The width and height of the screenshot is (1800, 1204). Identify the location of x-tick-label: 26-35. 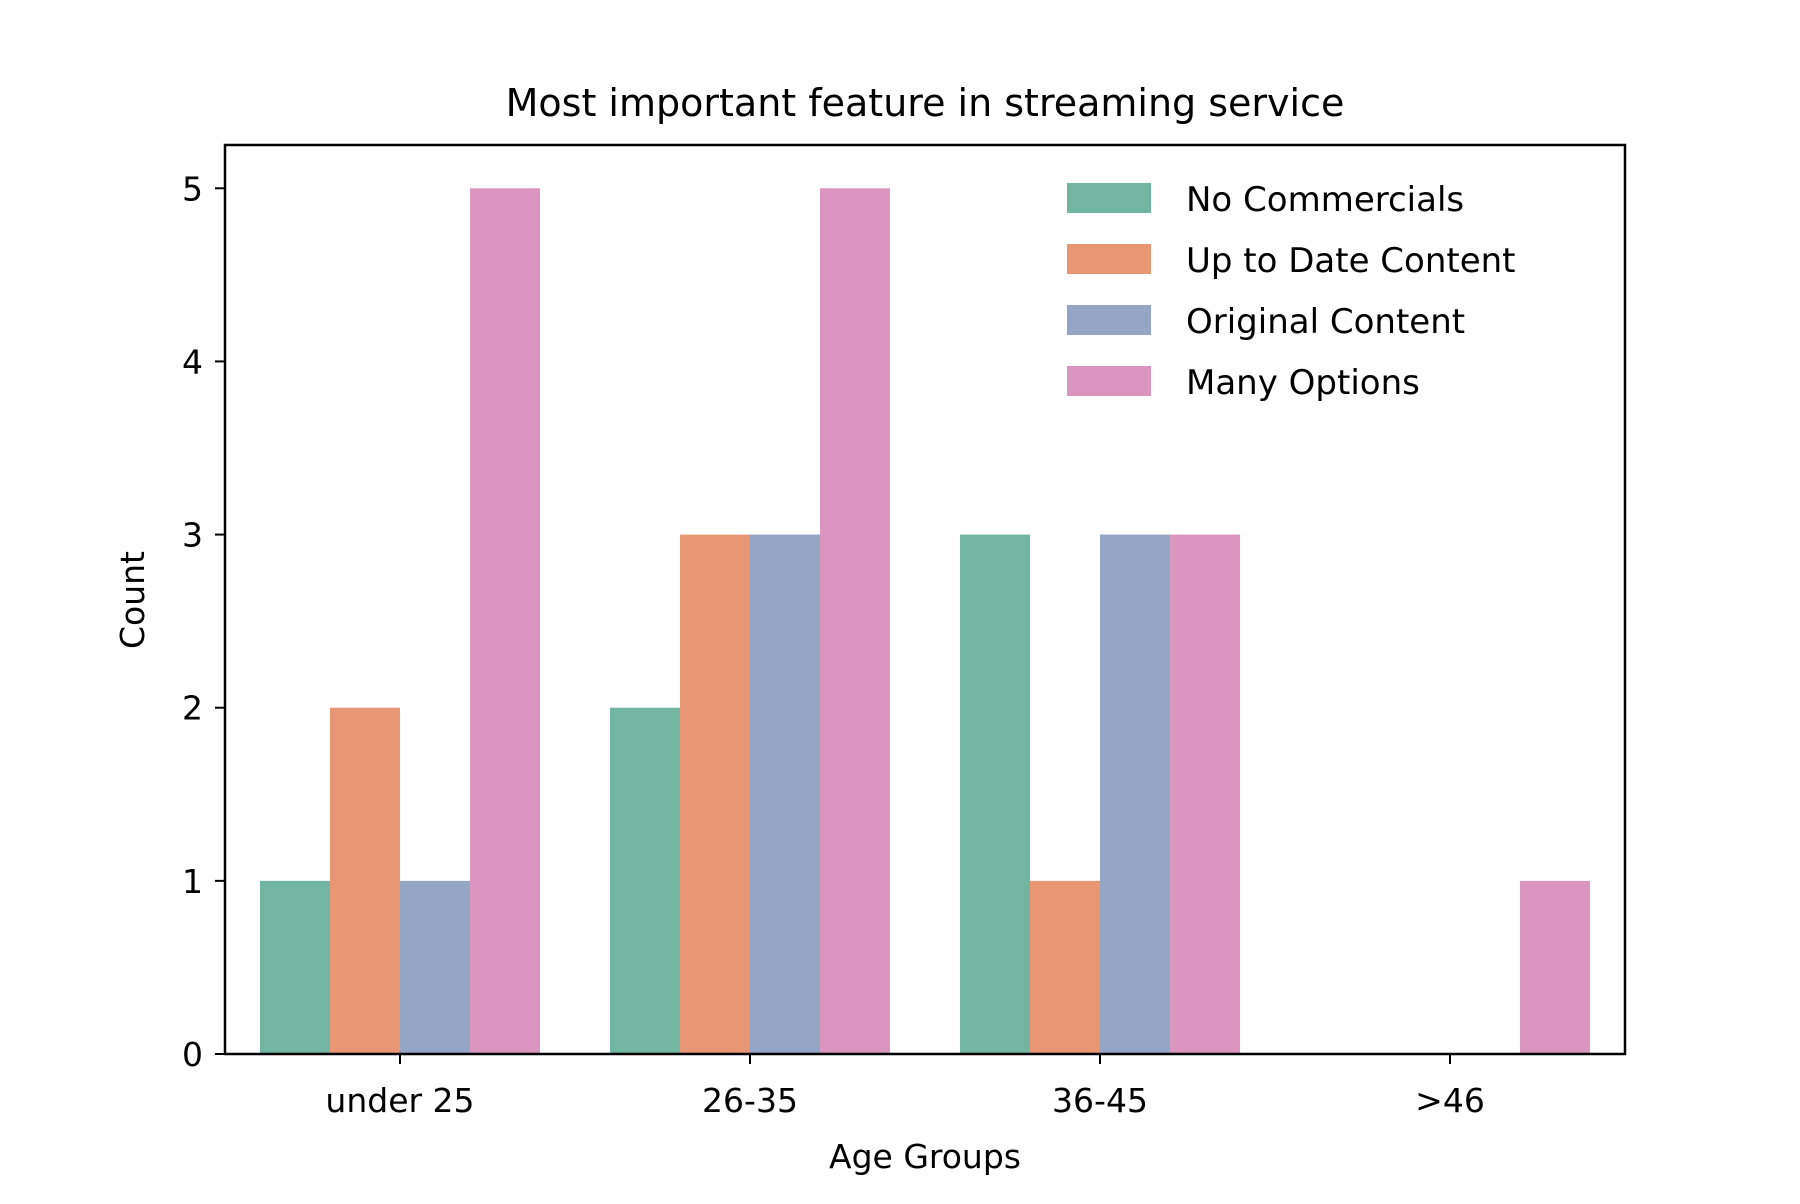
(750, 1100).